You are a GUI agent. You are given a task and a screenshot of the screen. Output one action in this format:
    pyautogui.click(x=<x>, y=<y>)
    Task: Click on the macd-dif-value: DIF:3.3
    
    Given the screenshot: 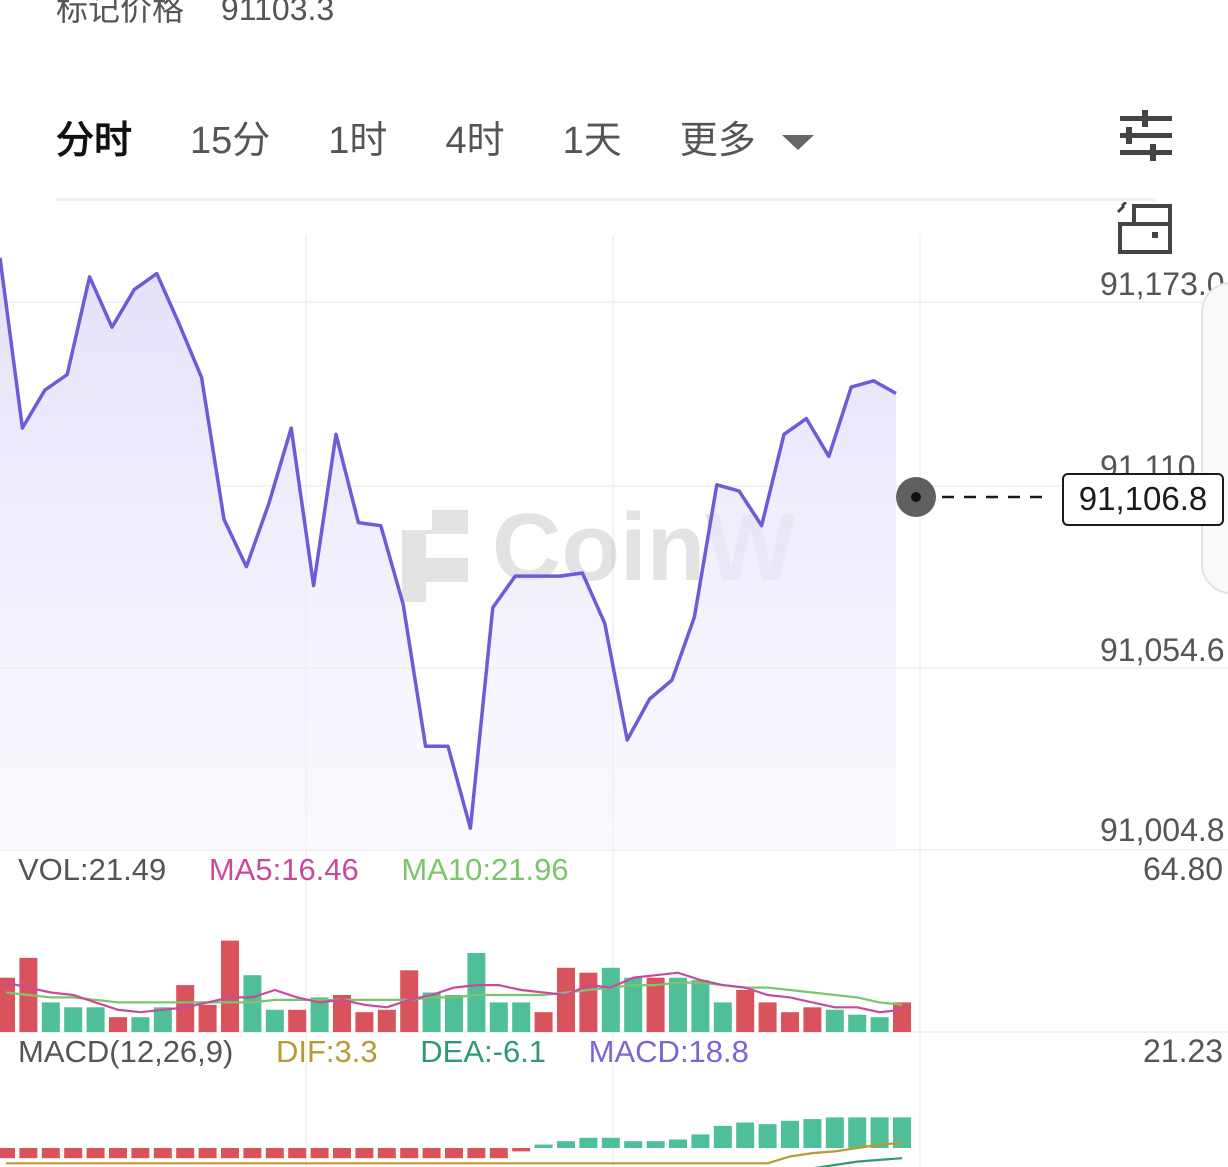 What is the action you would take?
    pyautogui.click(x=326, y=1051)
    